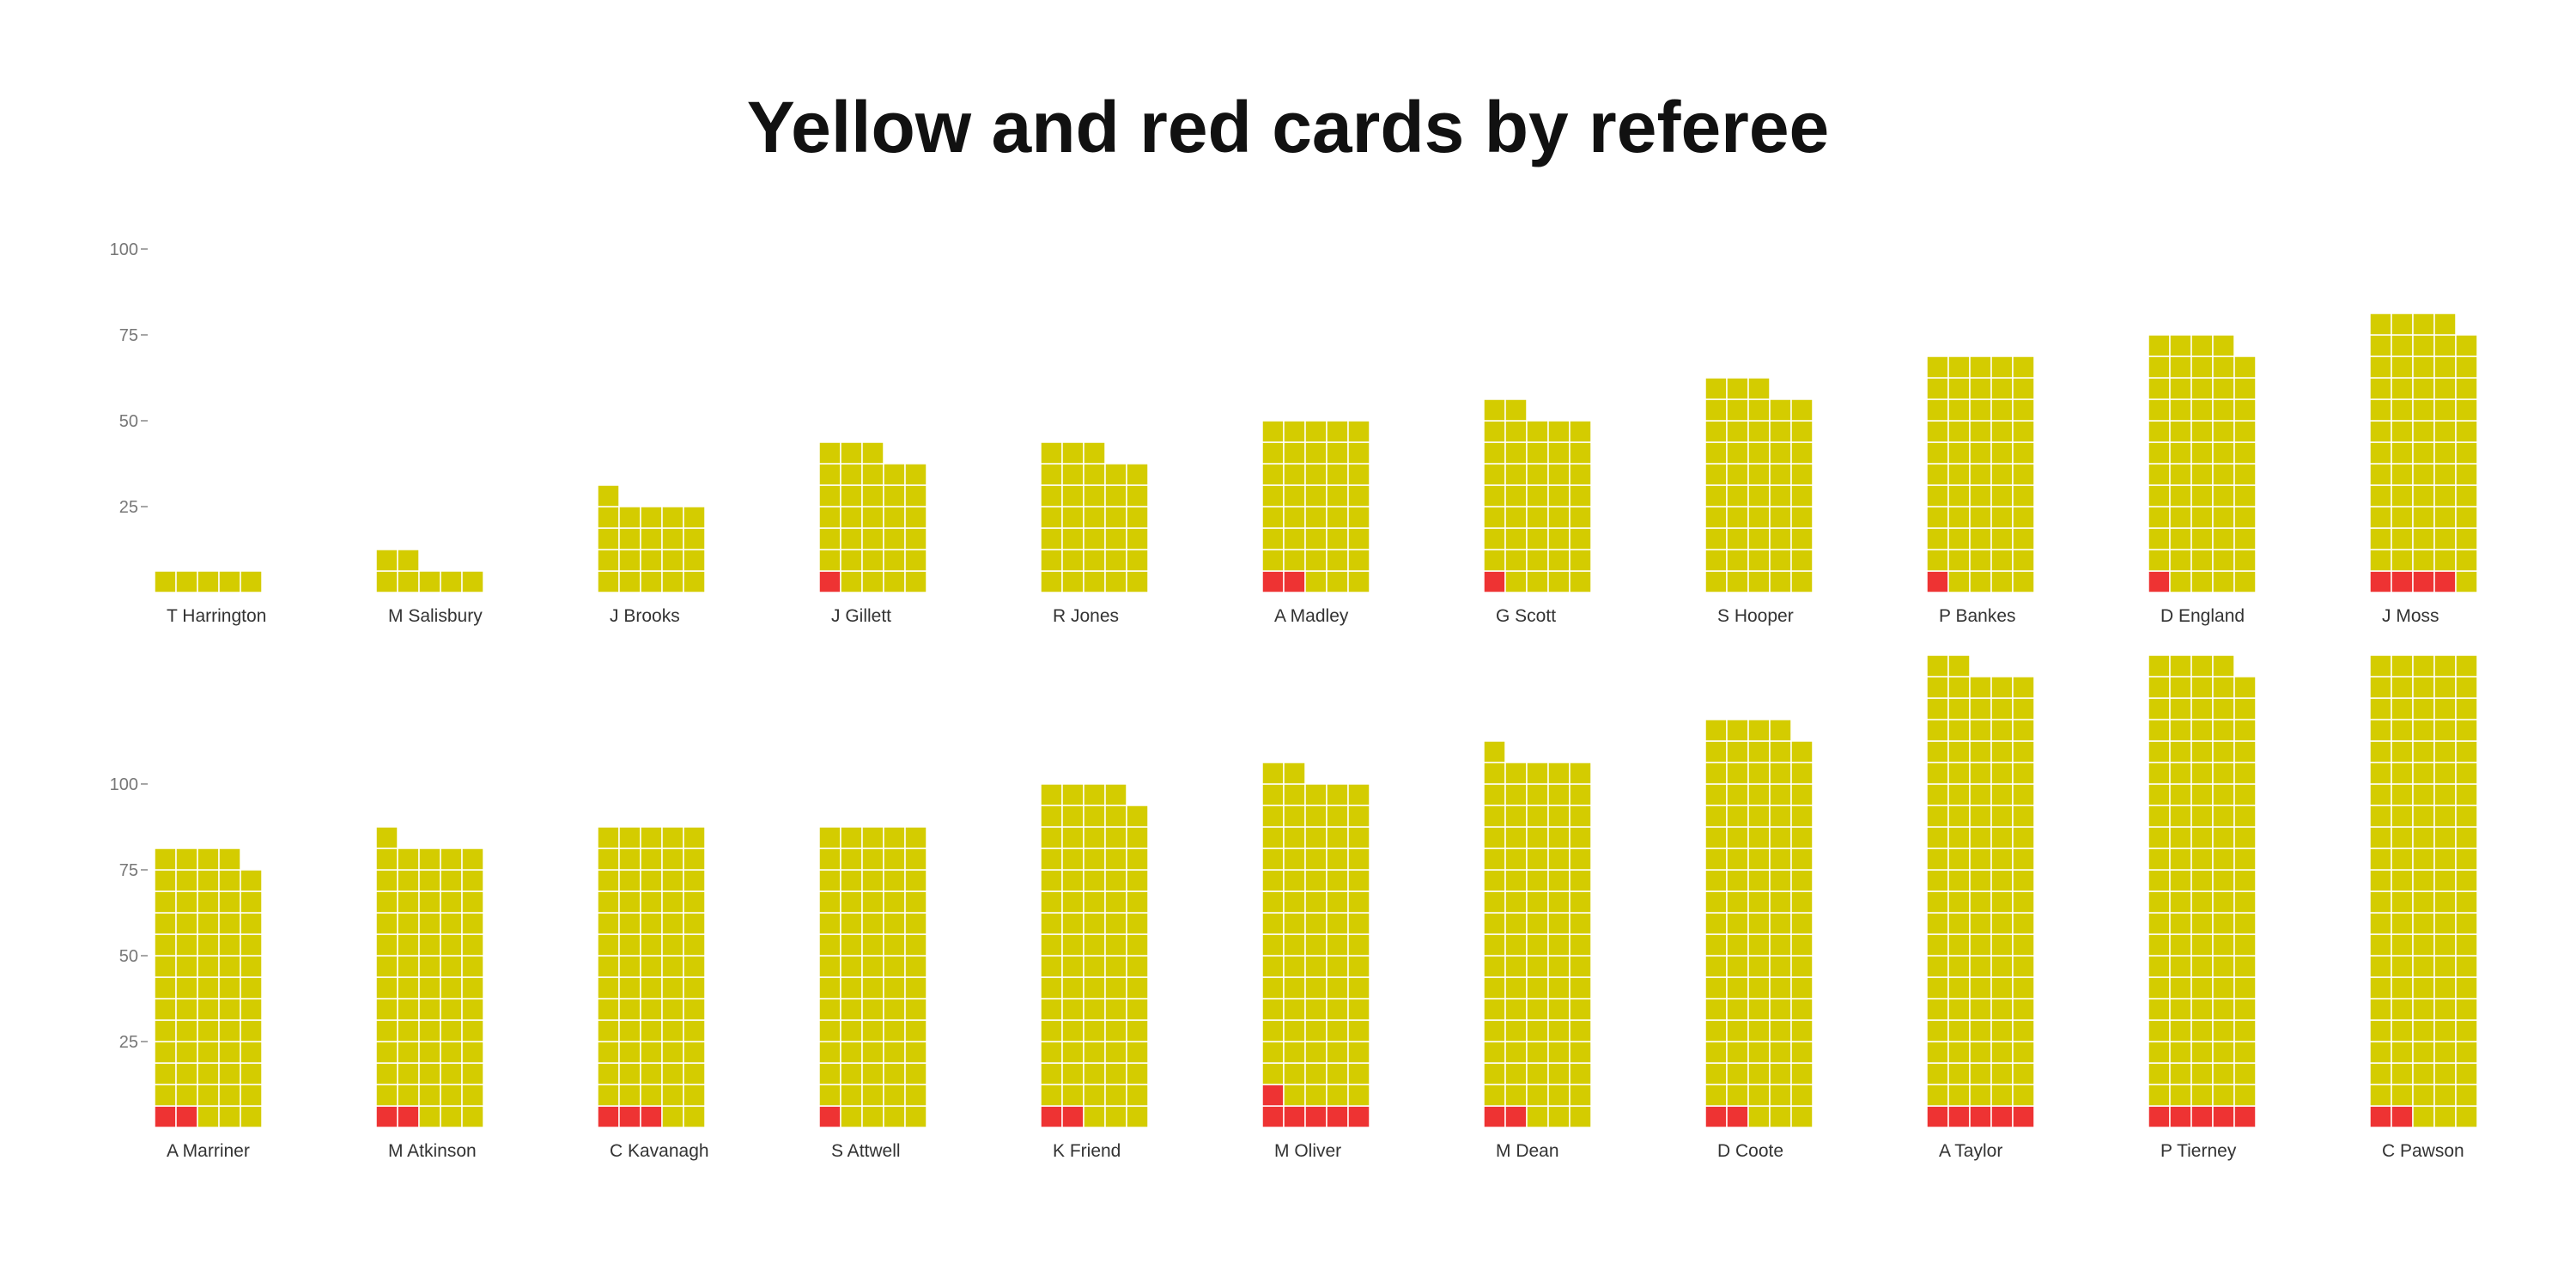 This screenshot has height=1288, width=2576. I want to click on referee-label: M Salisbury, so click(435, 616).